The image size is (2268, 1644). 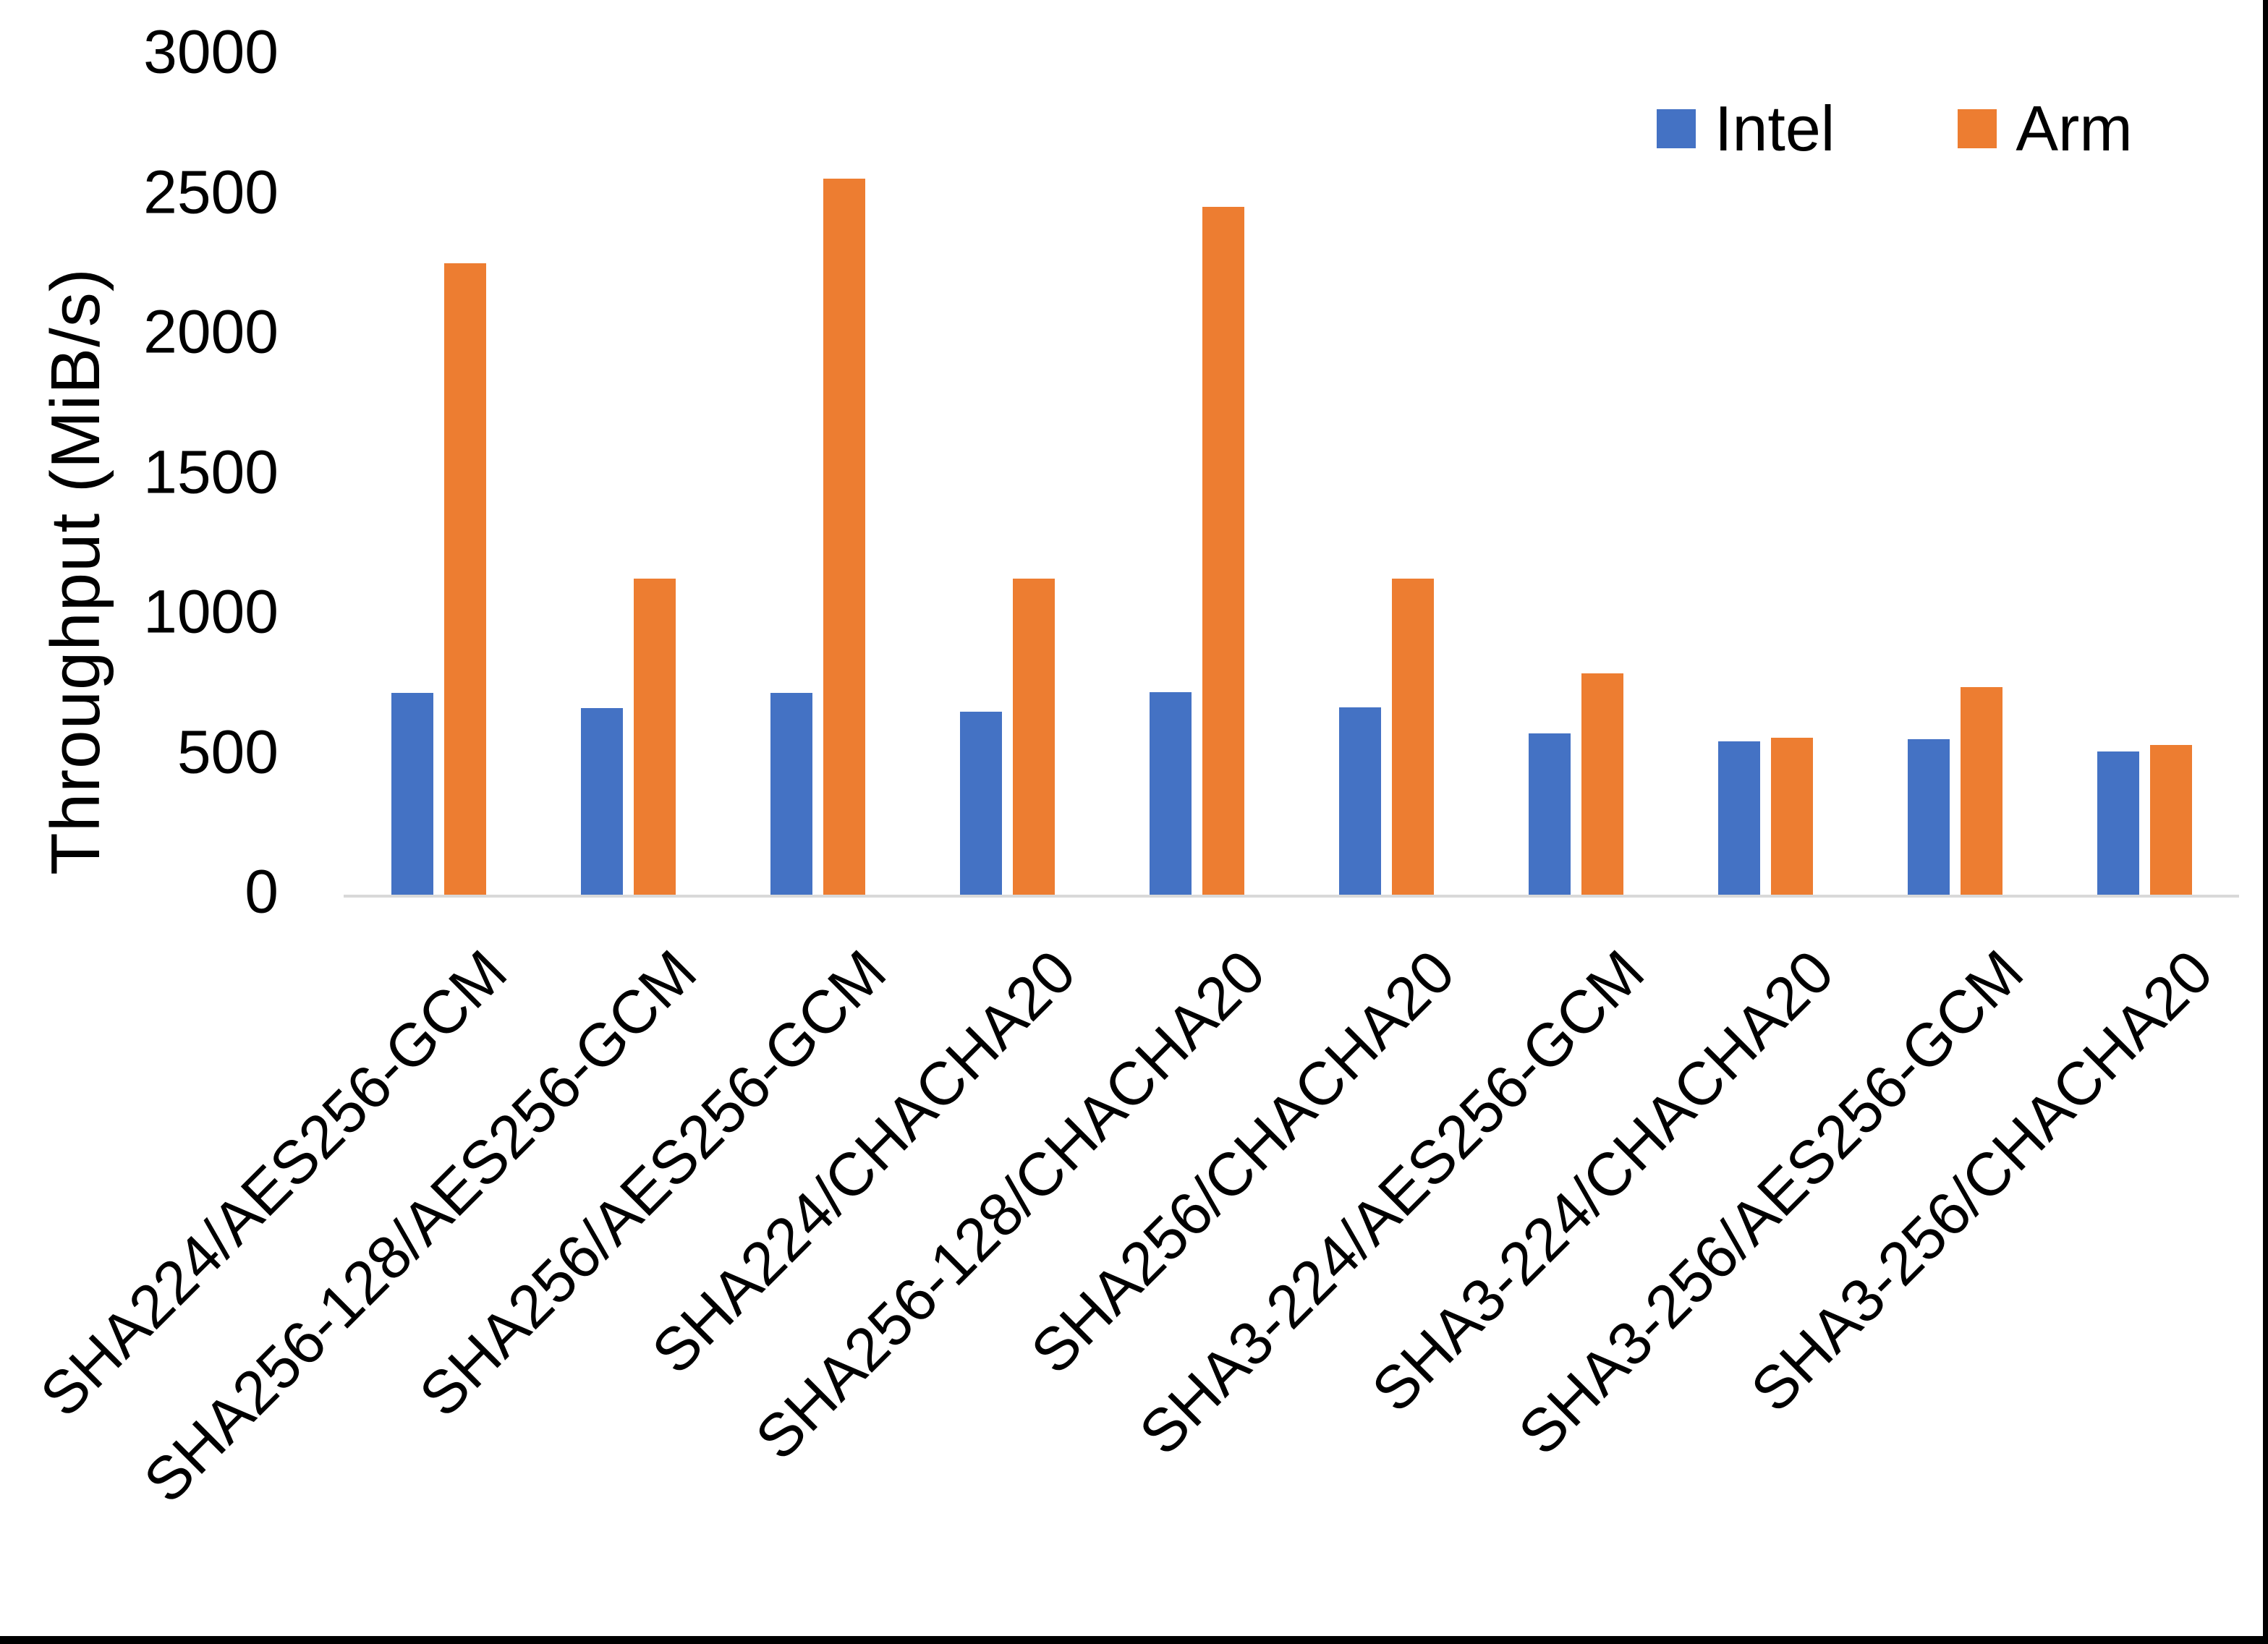 I want to click on y-tick-label-1500: 1500, so click(x=211, y=472).